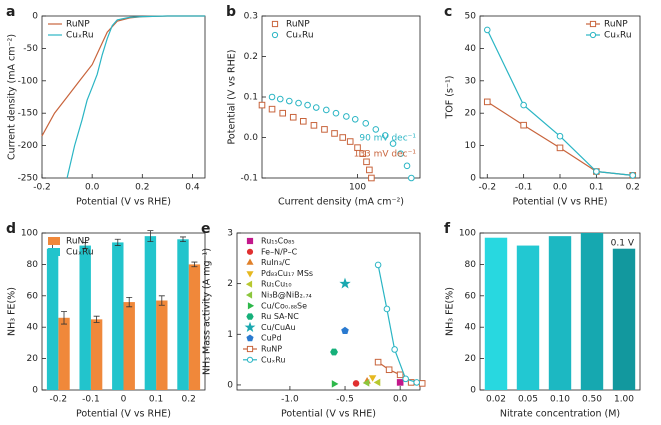 This screenshot has width=661, height=425. I want to click on x-tick-label: 0.0, so click(92, 188).